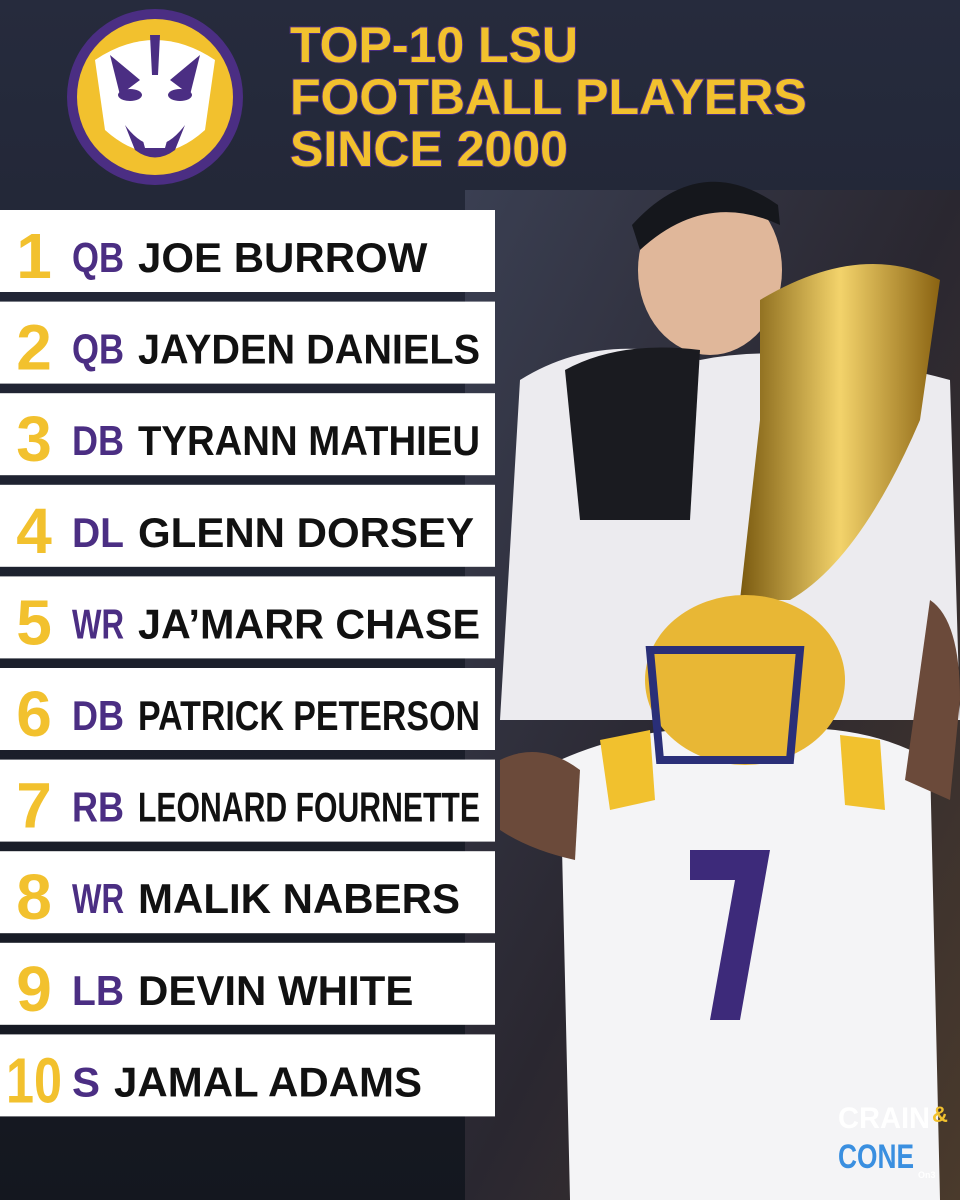  What do you see at coordinates (876, 1157) in the screenshot?
I see `brand-name: CONE` at bounding box center [876, 1157].